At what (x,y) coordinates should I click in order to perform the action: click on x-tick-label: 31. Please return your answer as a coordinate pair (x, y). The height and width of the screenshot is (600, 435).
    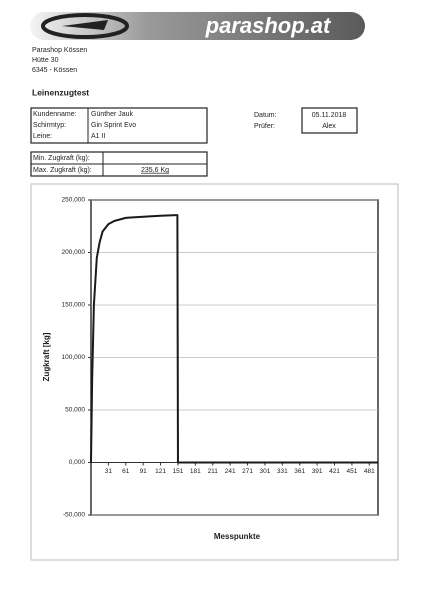
    Looking at the image, I should click on (109, 471).